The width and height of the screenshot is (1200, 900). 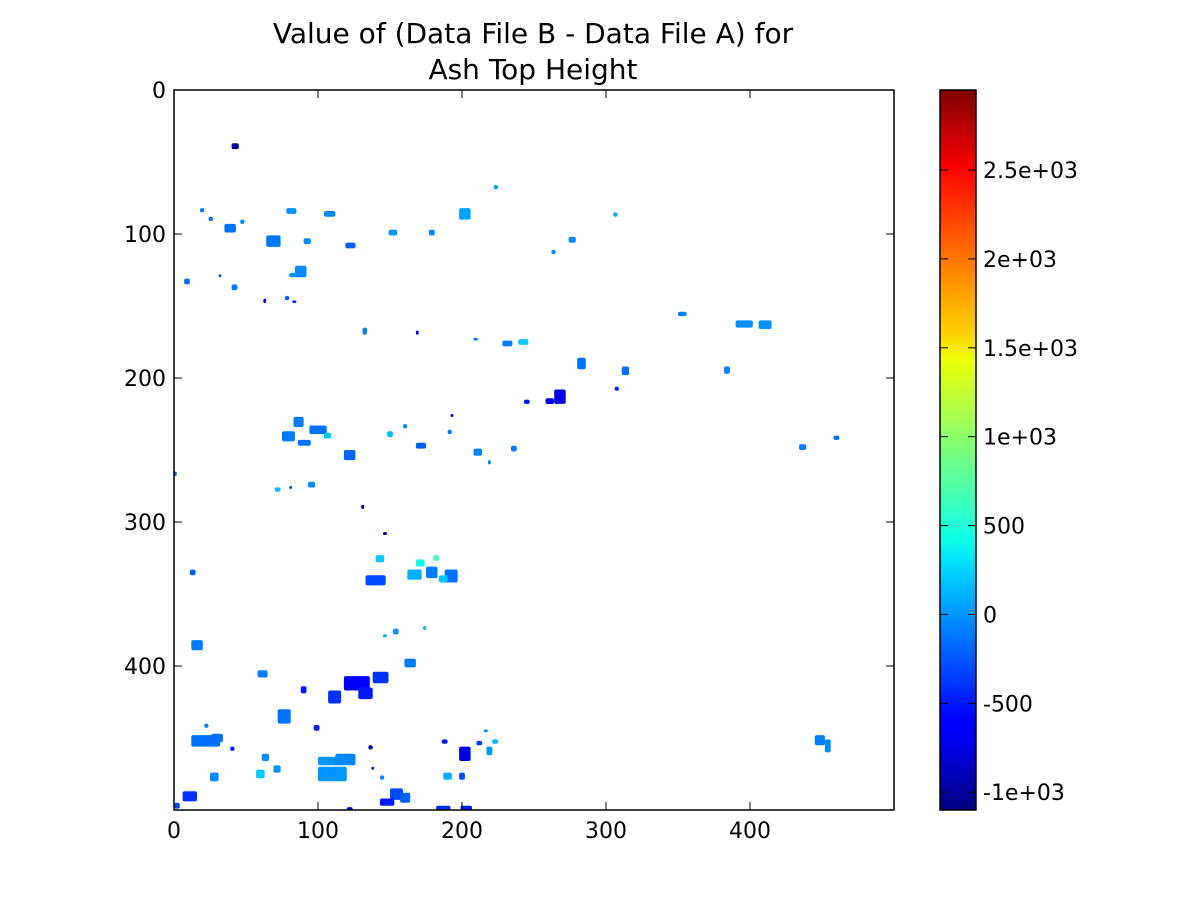 What do you see at coordinates (1030, 171) in the screenshot?
I see `colorbar-tick-label: 2.5e+03` at bounding box center [1030, 171].